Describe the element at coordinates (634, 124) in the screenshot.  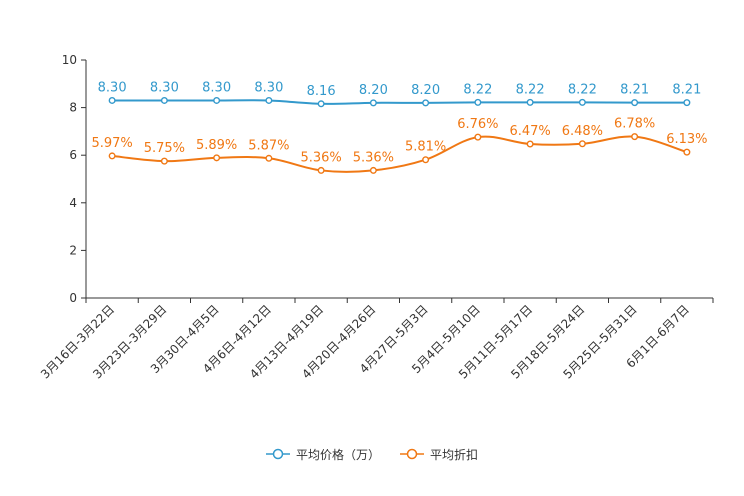
I see `data-label-discount: 6.78%` at that location.